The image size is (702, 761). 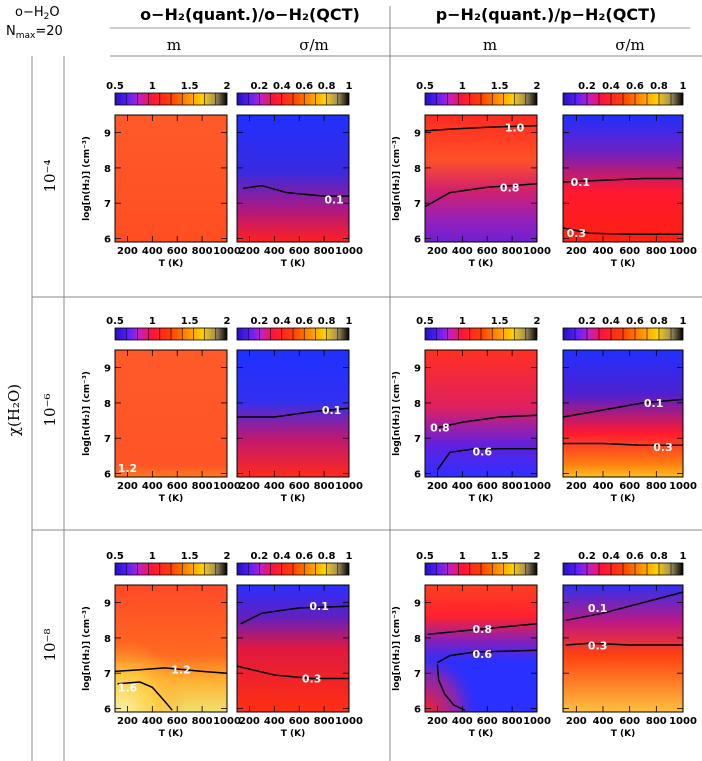 What do you see at coordinates (490, 45) in the screenshot?
I see `sub-m-para: m` at bounding box center [490, 45].